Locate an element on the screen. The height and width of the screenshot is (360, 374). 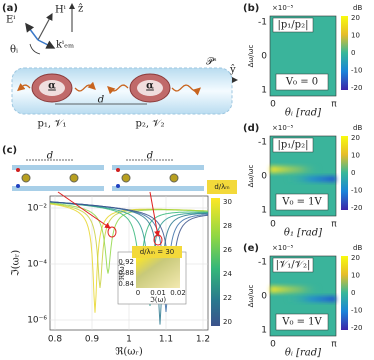
colorbar-title-box is located at coordinates (222, 187).